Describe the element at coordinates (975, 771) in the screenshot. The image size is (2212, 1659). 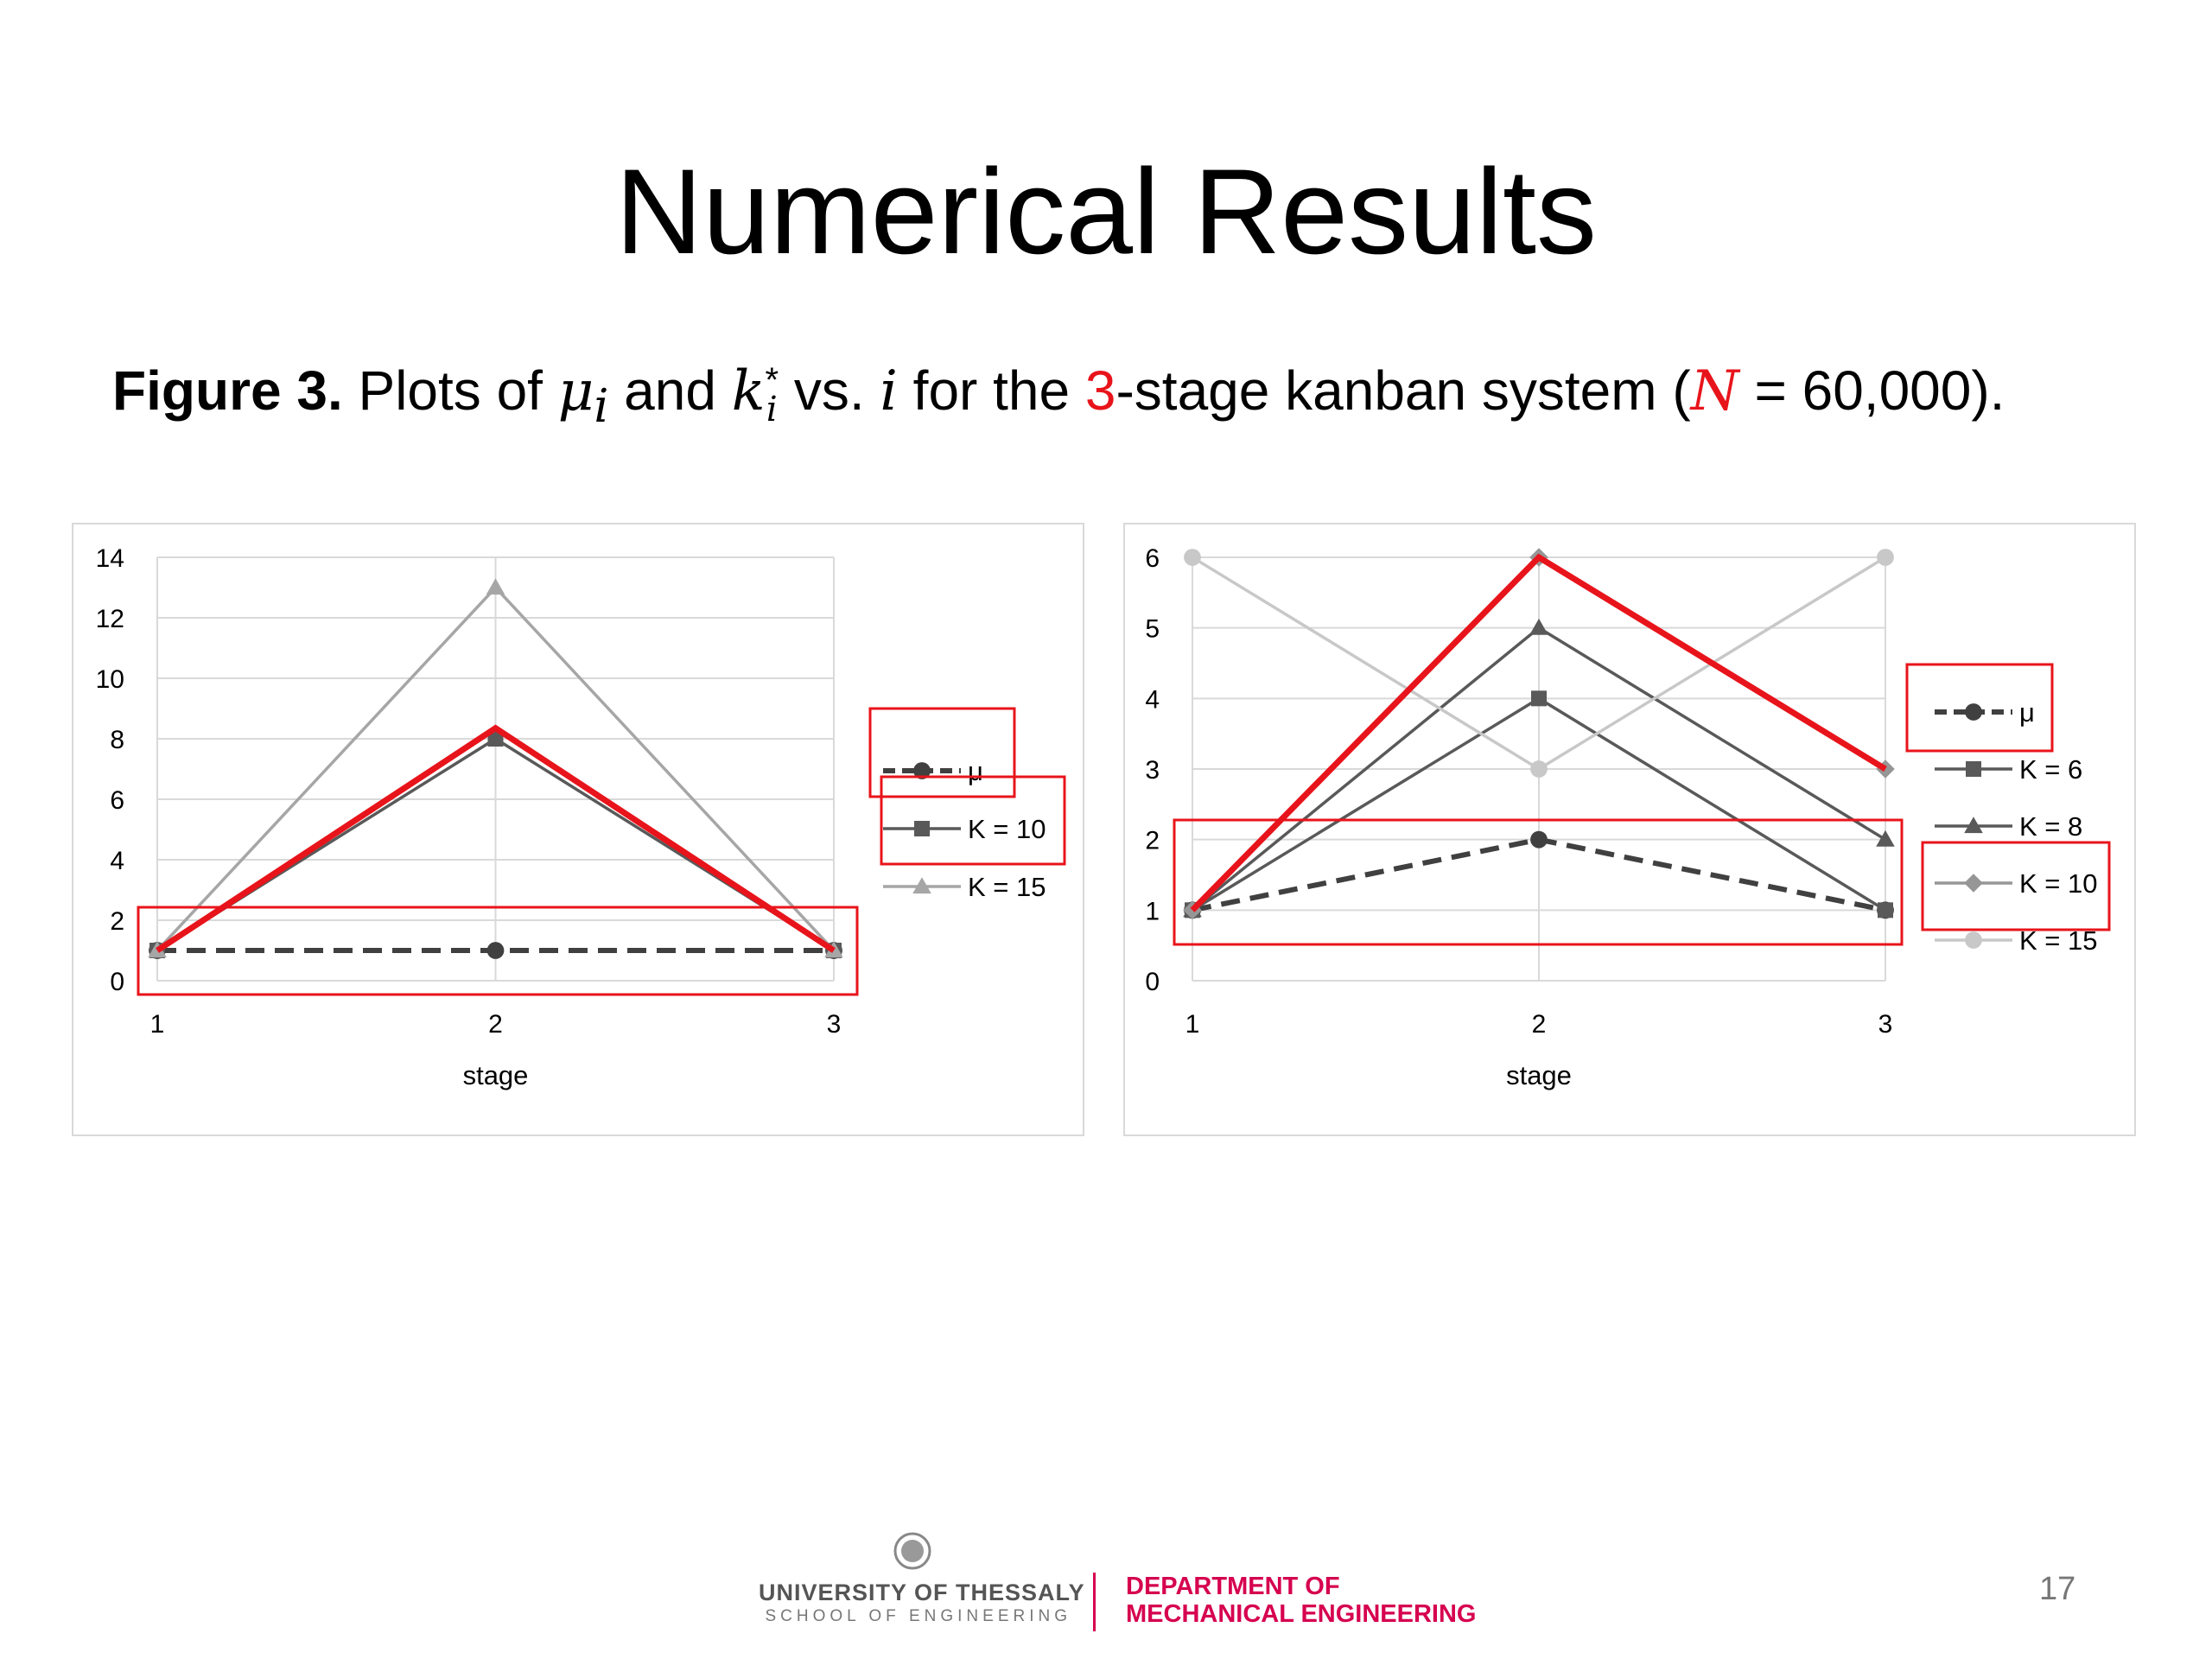
I see `left-legend-label: μ` at that location.